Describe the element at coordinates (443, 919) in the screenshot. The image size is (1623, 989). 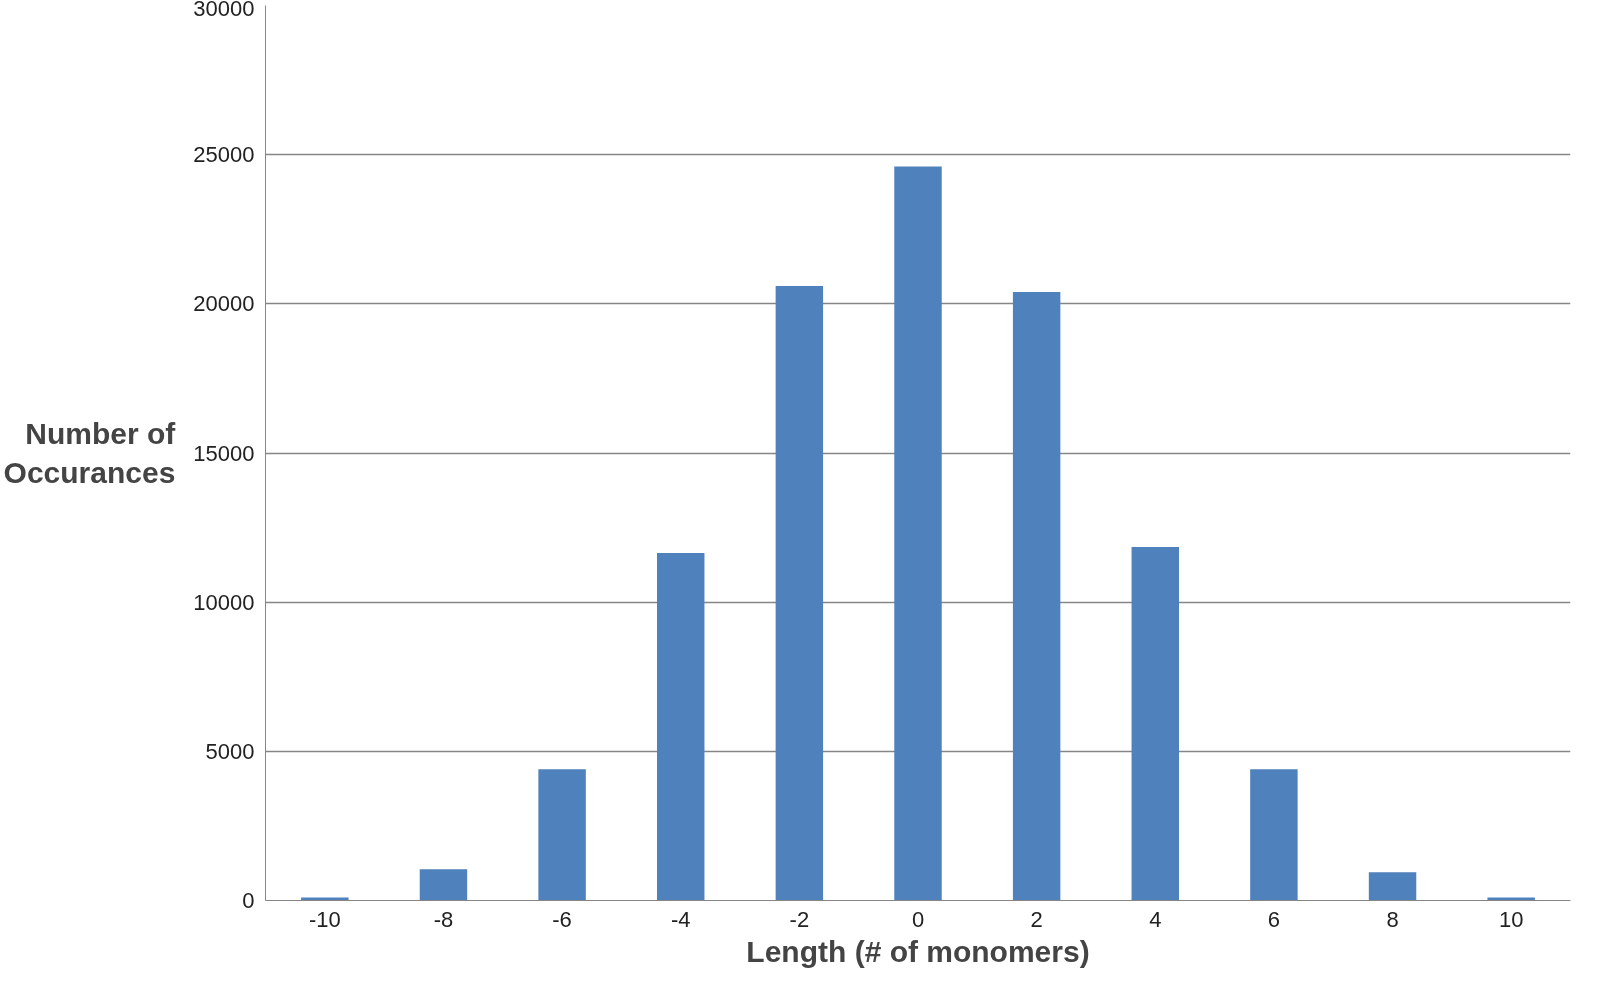
I see `x-tick-label: -8` at that location.